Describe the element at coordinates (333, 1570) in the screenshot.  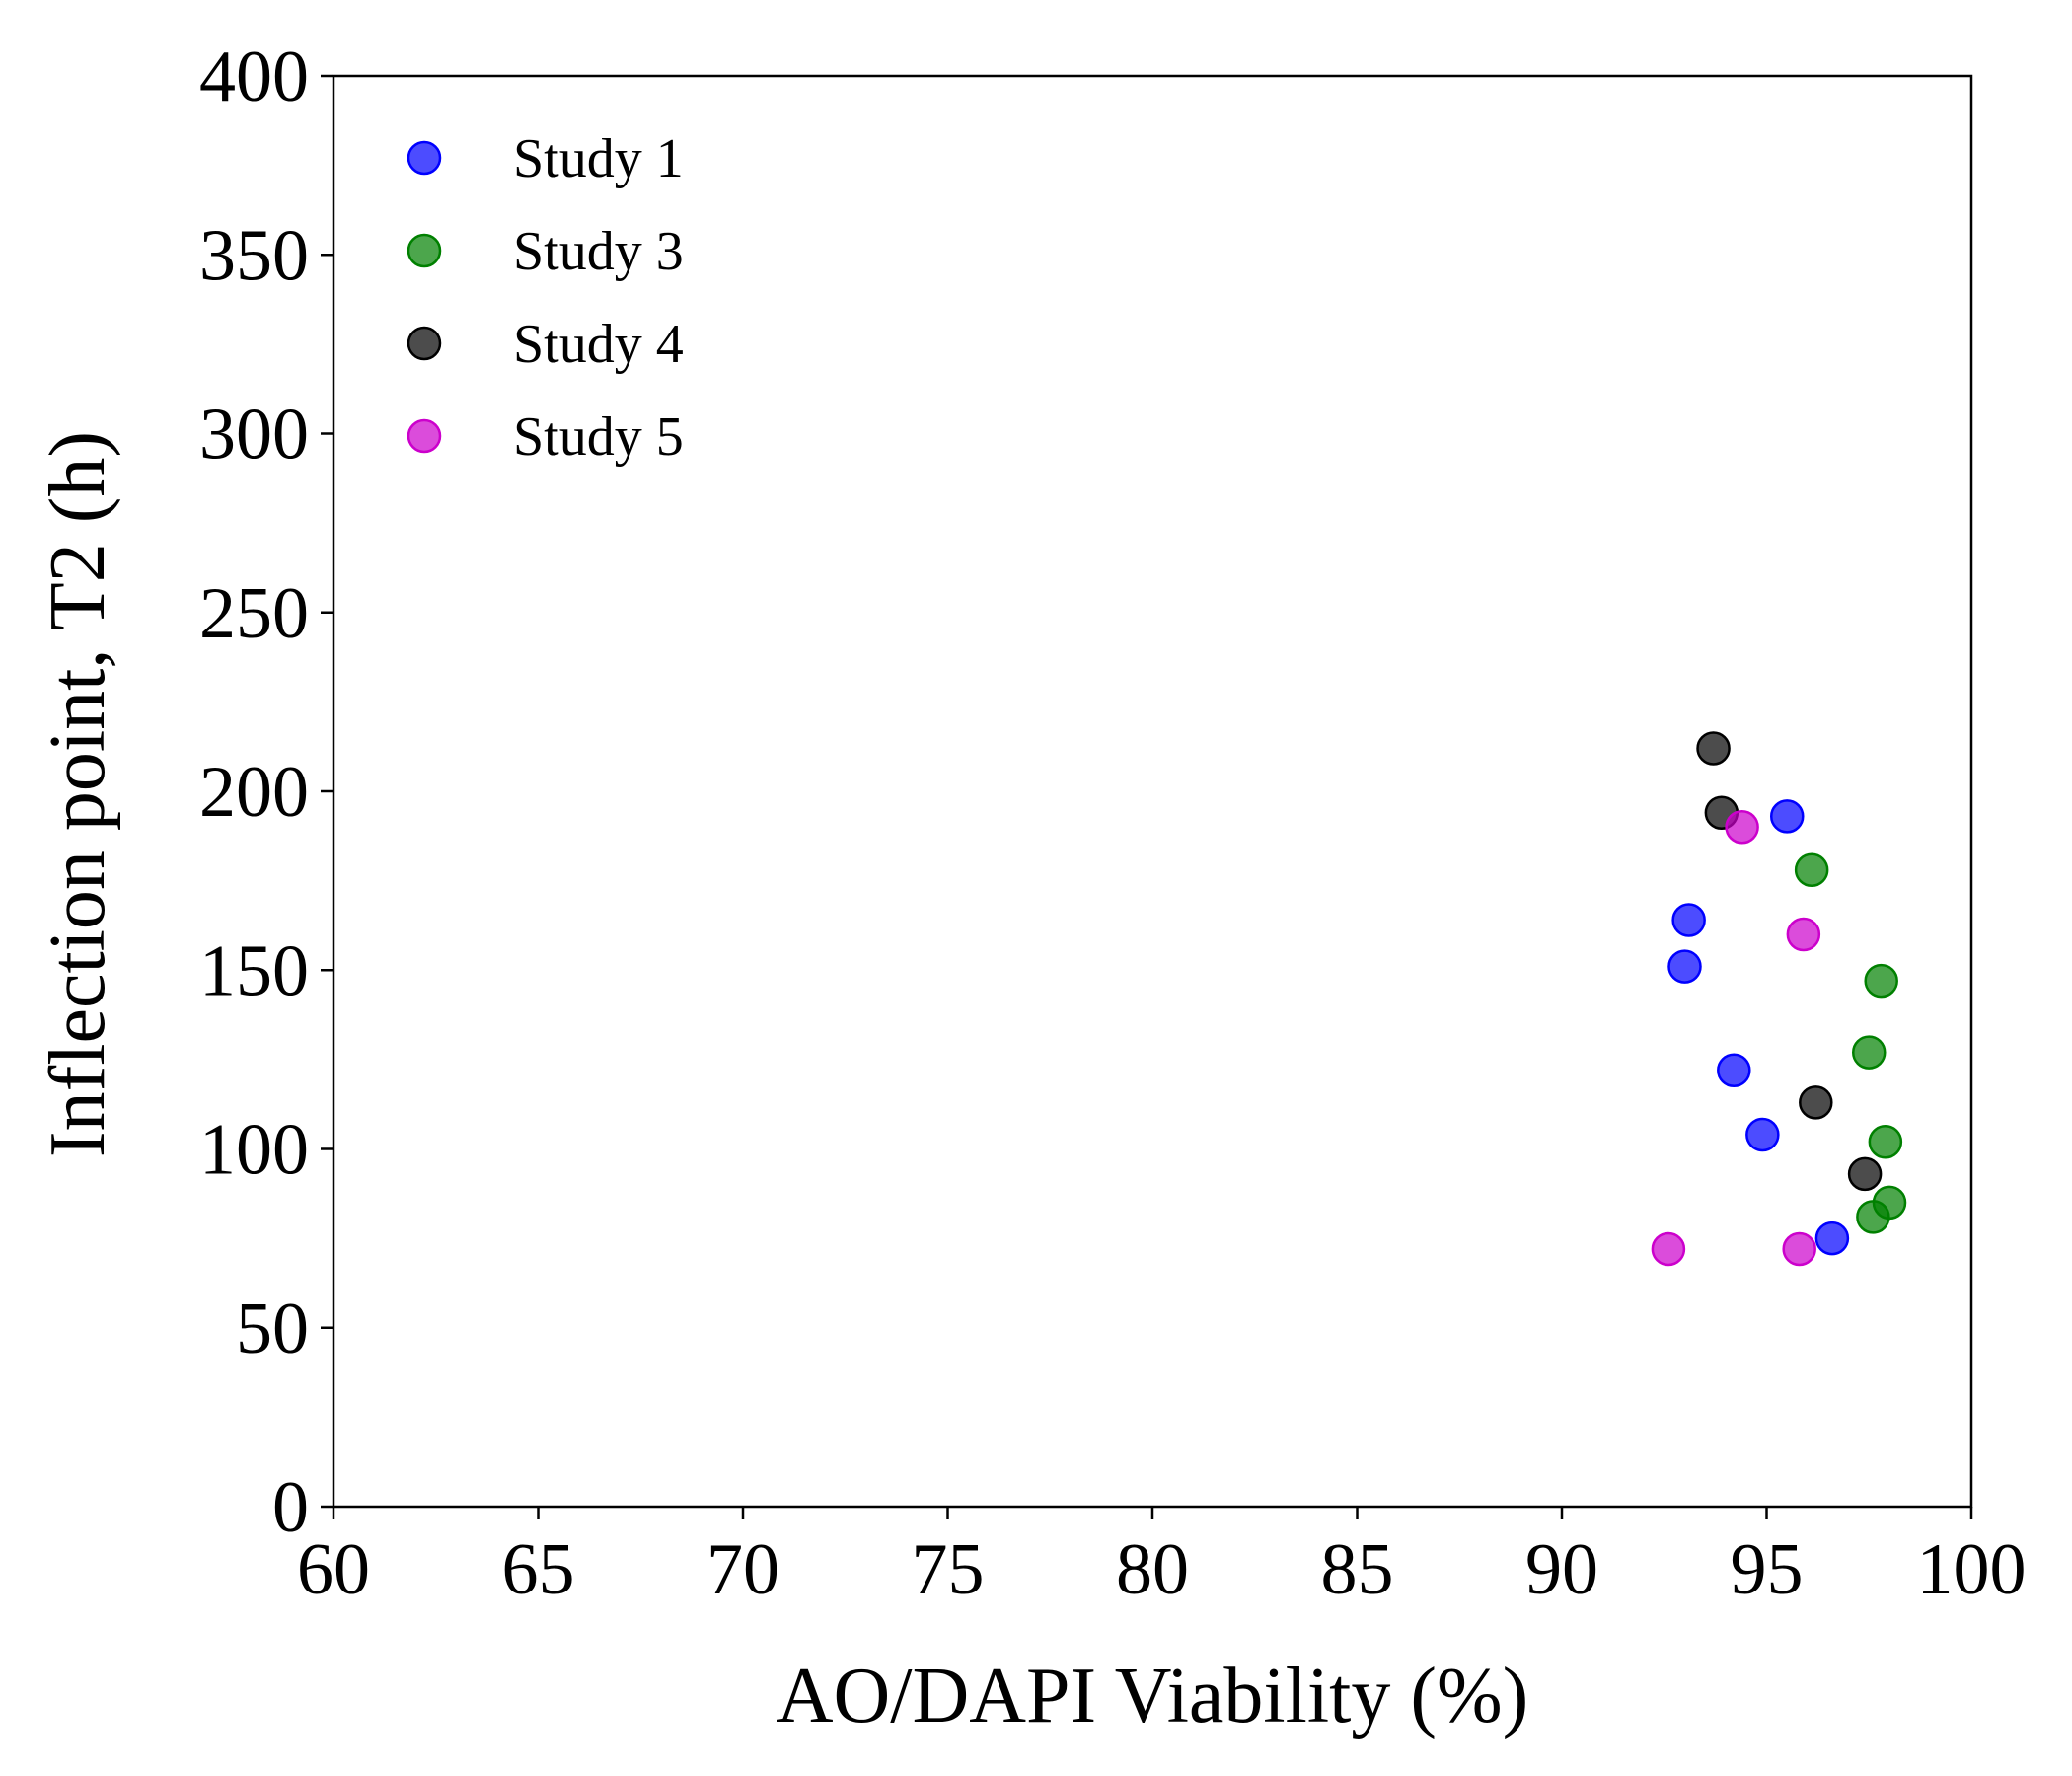
I see `x-tick-label: 60` at that location.